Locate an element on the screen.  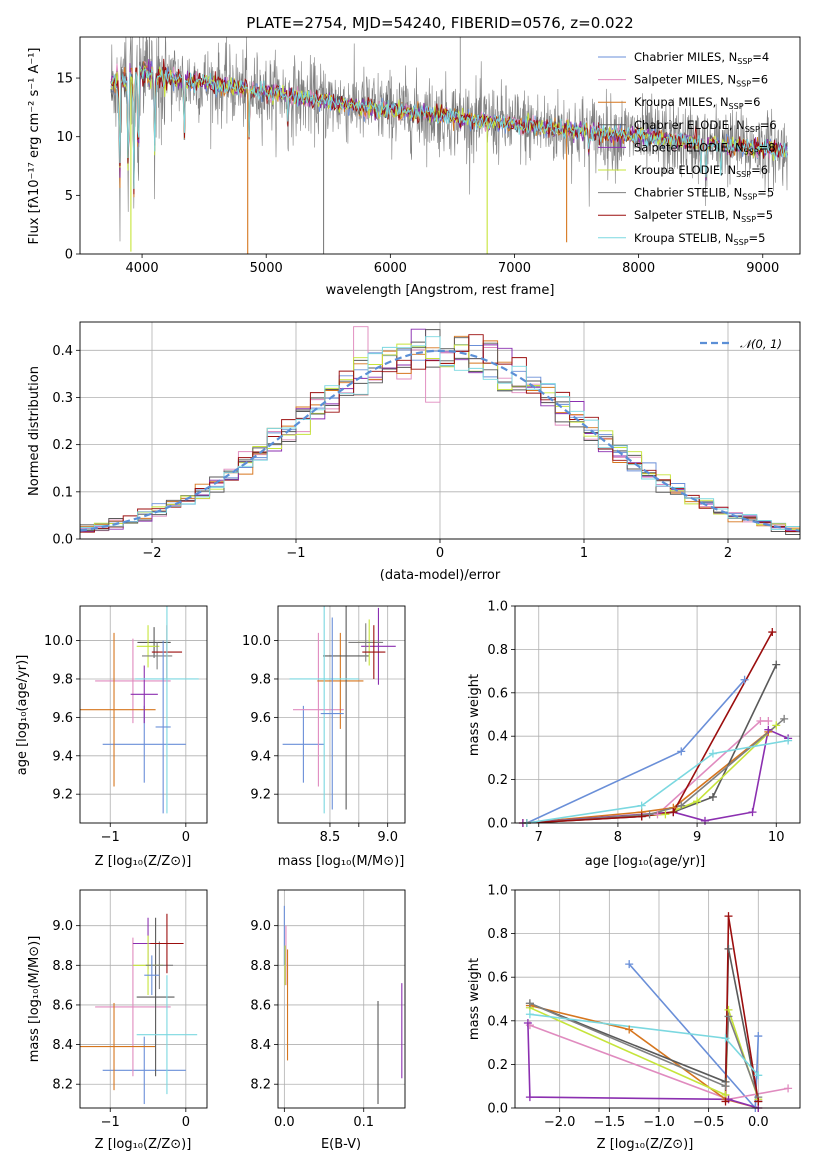
legend-label: Chabrier ELODIE, N is located at coordinates (689, 125).